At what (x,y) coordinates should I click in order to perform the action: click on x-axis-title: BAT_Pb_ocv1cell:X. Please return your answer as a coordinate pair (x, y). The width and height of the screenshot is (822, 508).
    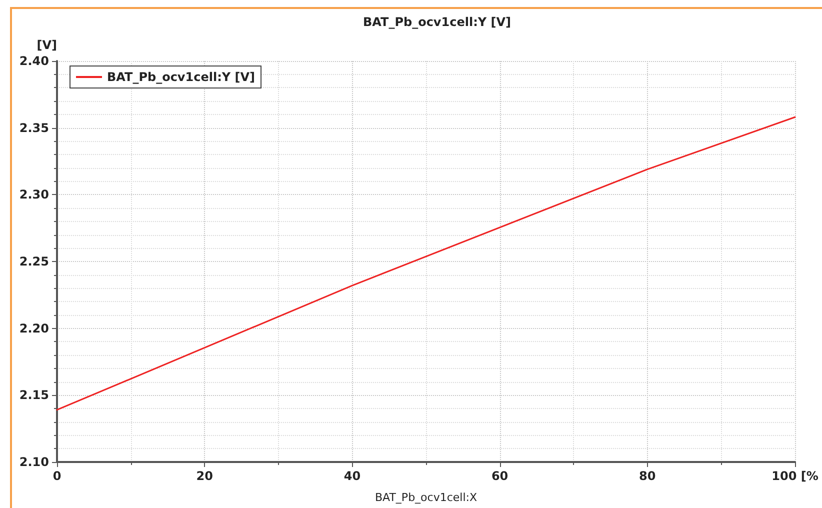
    Looking at the image, I should click on (426, 497).